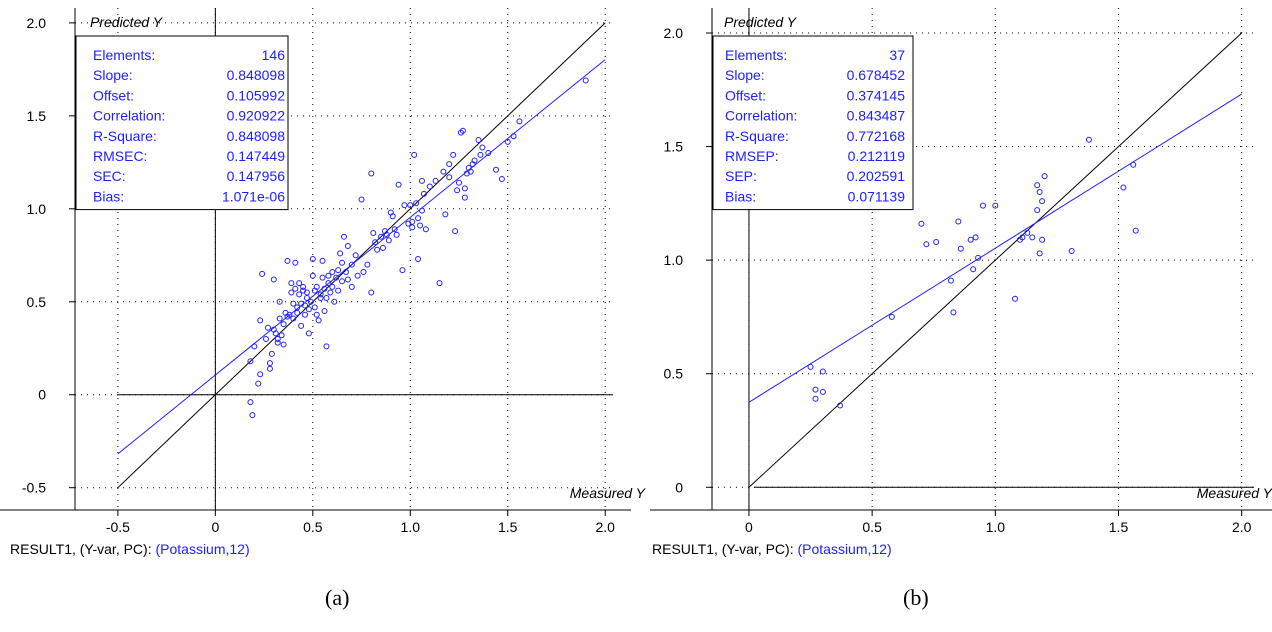 The height and width of the screenshot is (632, 1272). What do you see at coordinates (129, 116) in the screenshot?
I see `stats-label: Correlation:` at bounding box center [129, 116].